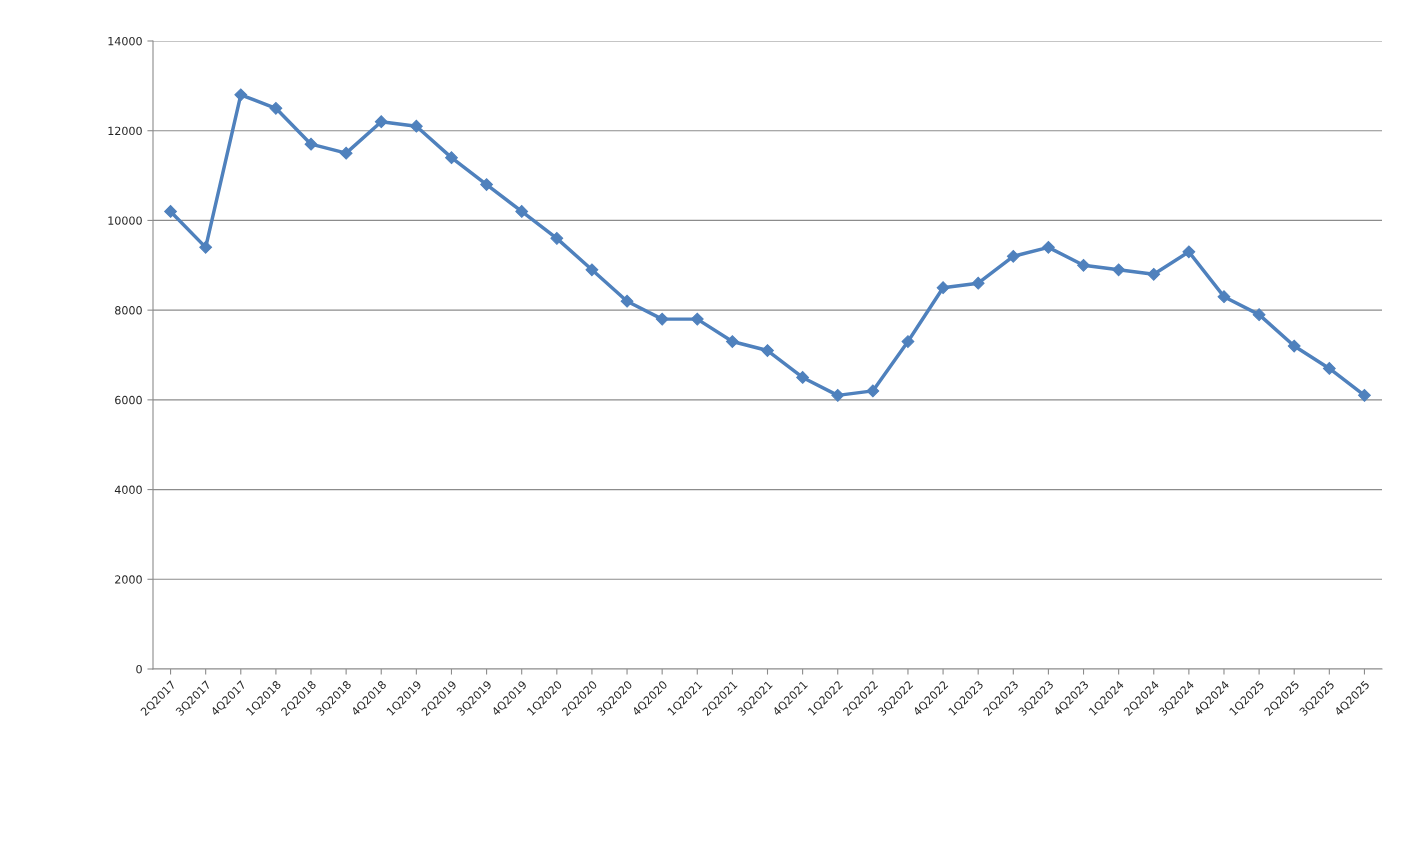 The image size is (1422, 854). Describe the element at coordinates (128, 579) in the screenshot. I see `y-tick-label: 2000` at that location.